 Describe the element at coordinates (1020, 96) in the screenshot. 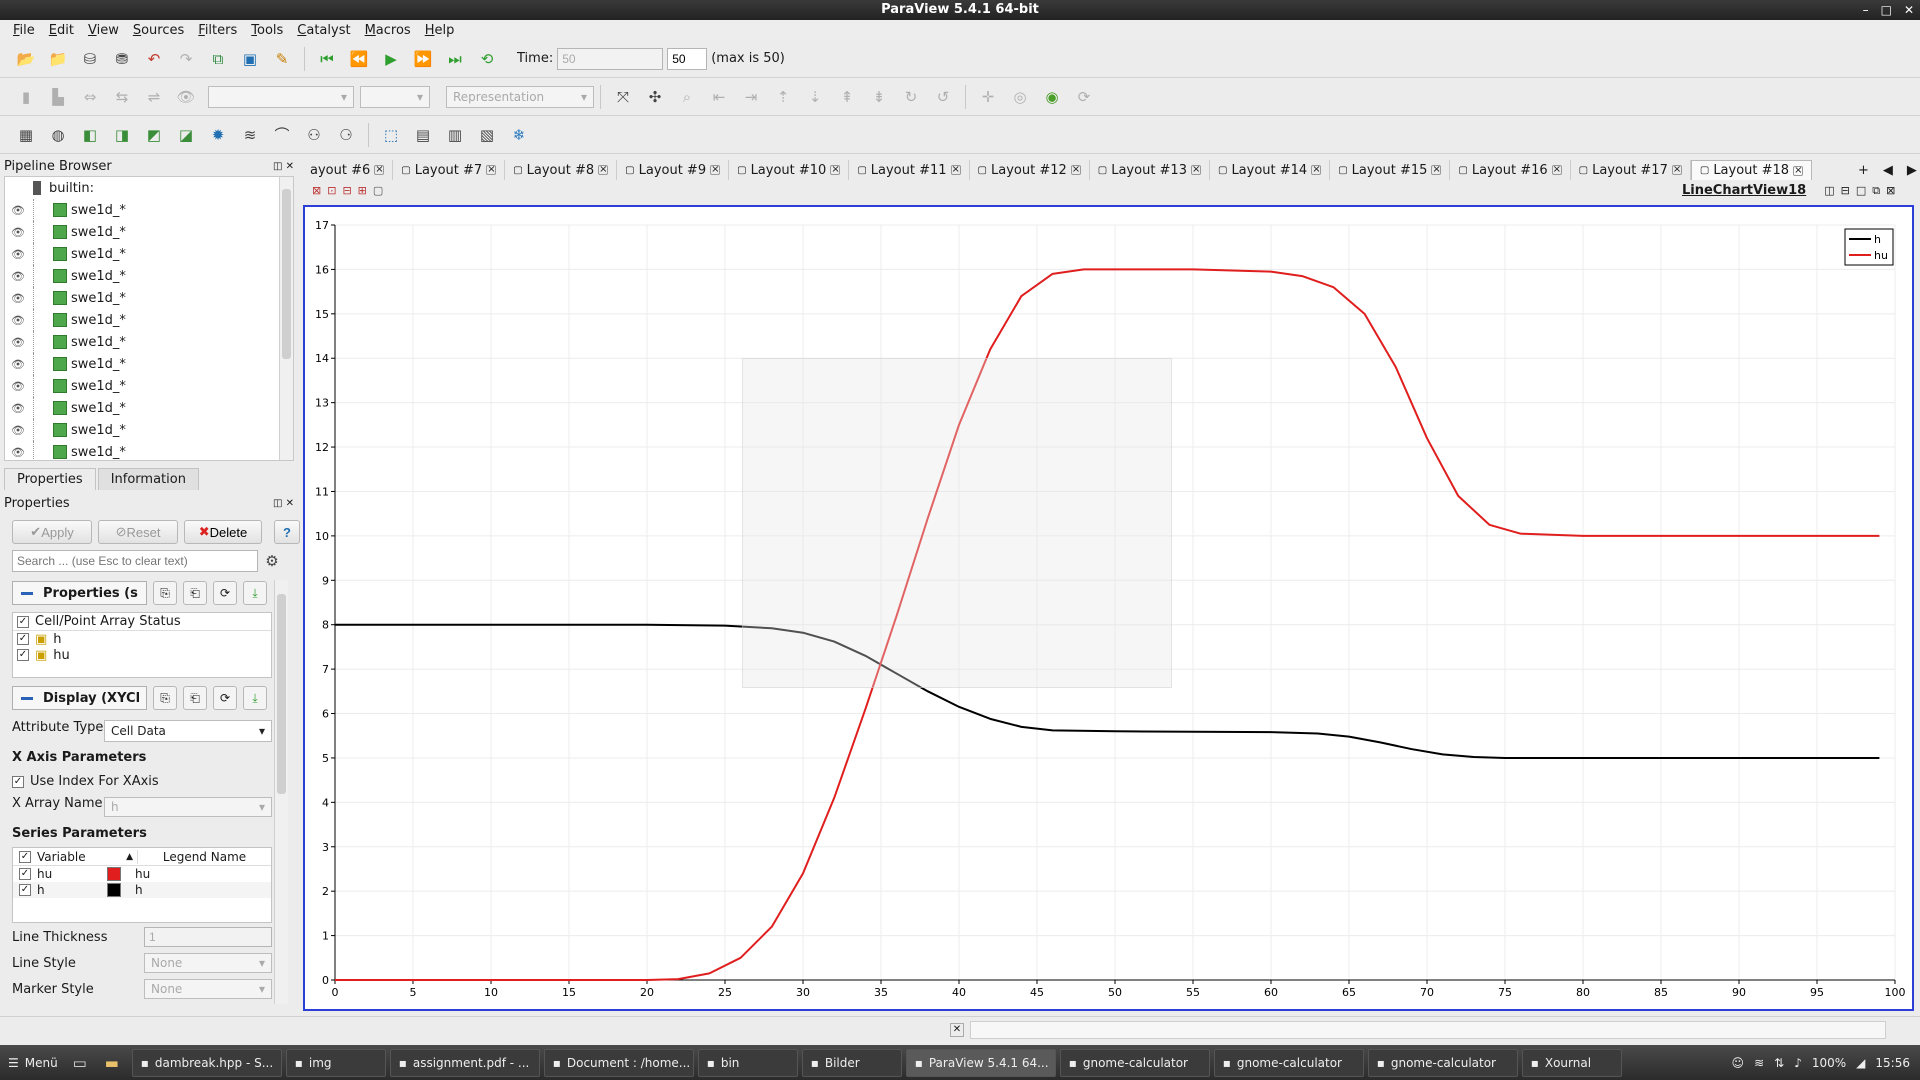

I see `pick-center-icon: ◎` at that location.